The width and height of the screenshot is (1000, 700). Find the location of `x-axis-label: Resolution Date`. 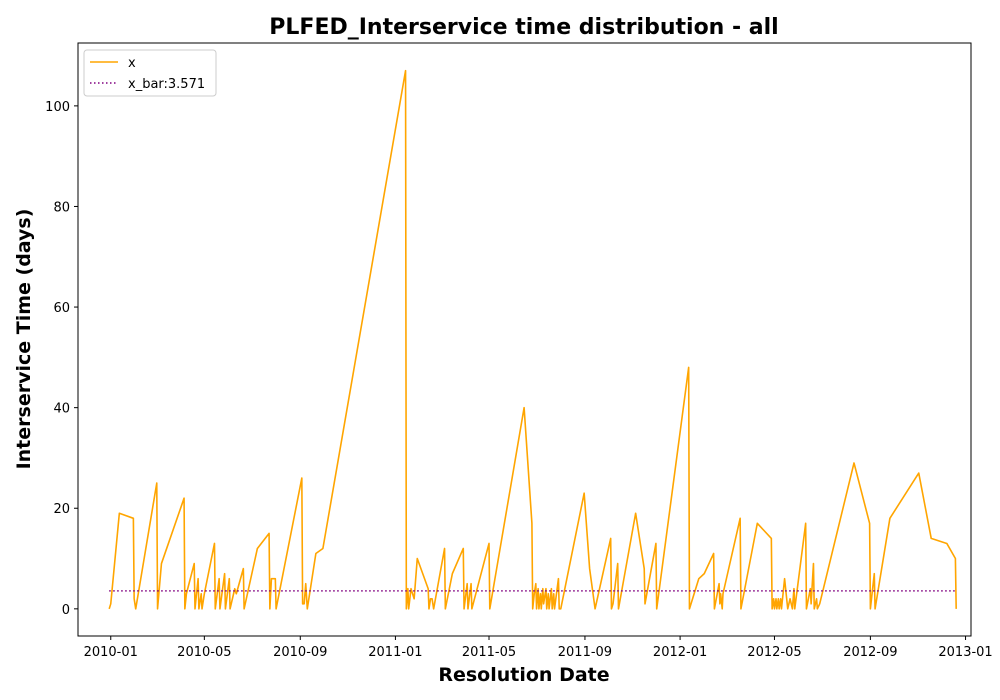

x-axis-label: Resolution Date is located at coordinates (523, 675).